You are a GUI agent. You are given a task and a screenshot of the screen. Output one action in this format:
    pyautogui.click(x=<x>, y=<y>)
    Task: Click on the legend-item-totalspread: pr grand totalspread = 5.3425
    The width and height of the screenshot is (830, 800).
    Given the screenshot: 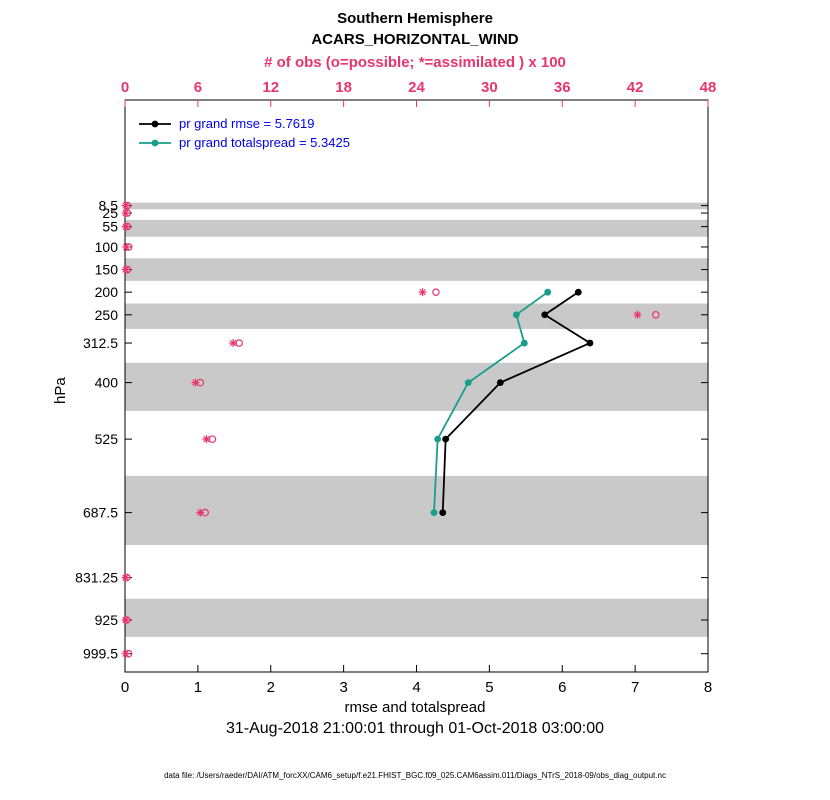 What is the action you would take?
    pyautogui.click(x=244, y=142)
    